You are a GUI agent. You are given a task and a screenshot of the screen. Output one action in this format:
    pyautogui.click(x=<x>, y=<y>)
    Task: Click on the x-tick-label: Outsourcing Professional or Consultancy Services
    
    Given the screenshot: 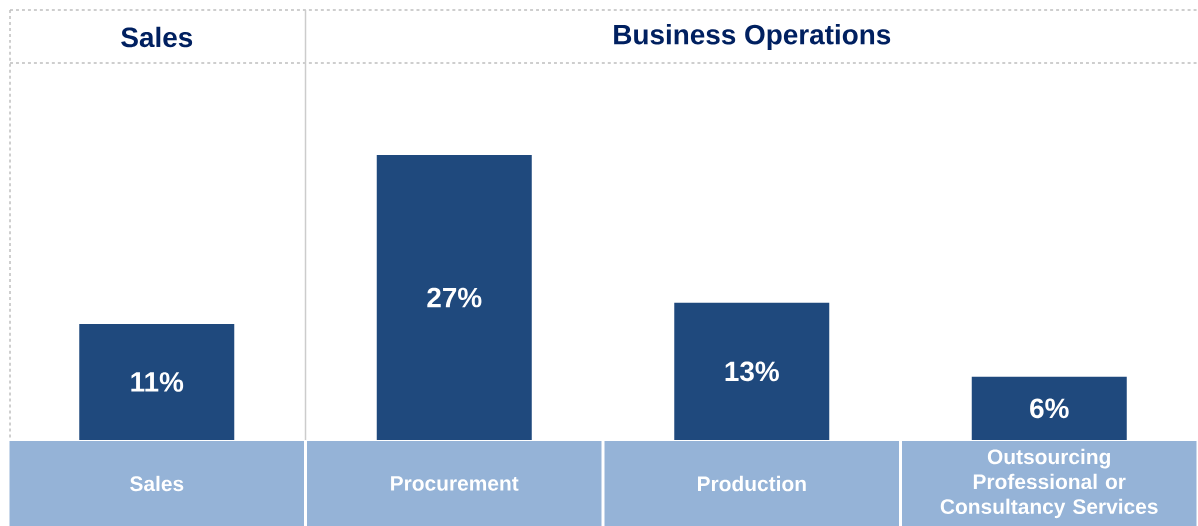 What is the action you would take?
    pyautogui.click(x=1049, y=483)
    